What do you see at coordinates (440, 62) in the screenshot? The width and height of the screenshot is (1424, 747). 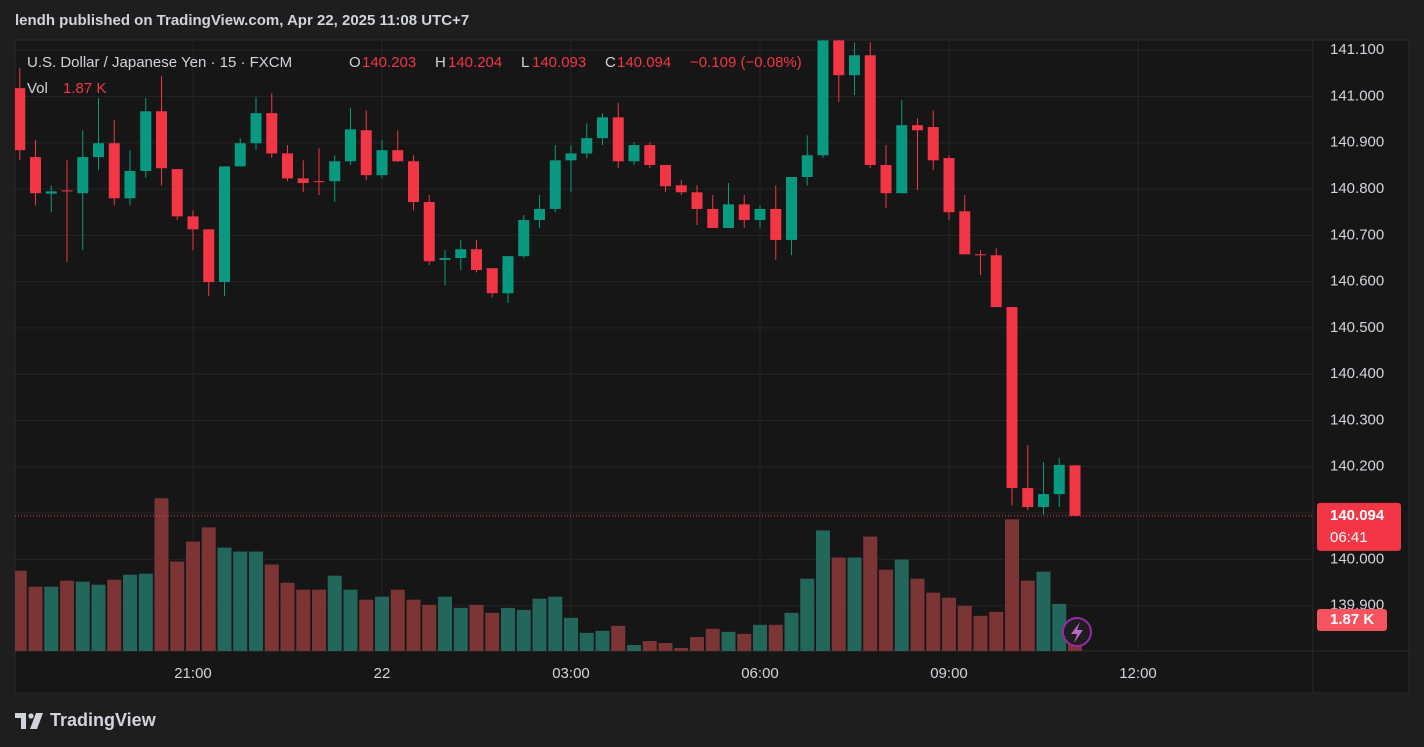 I see `ohlc-letter: H` at bounding box center [440, 62].